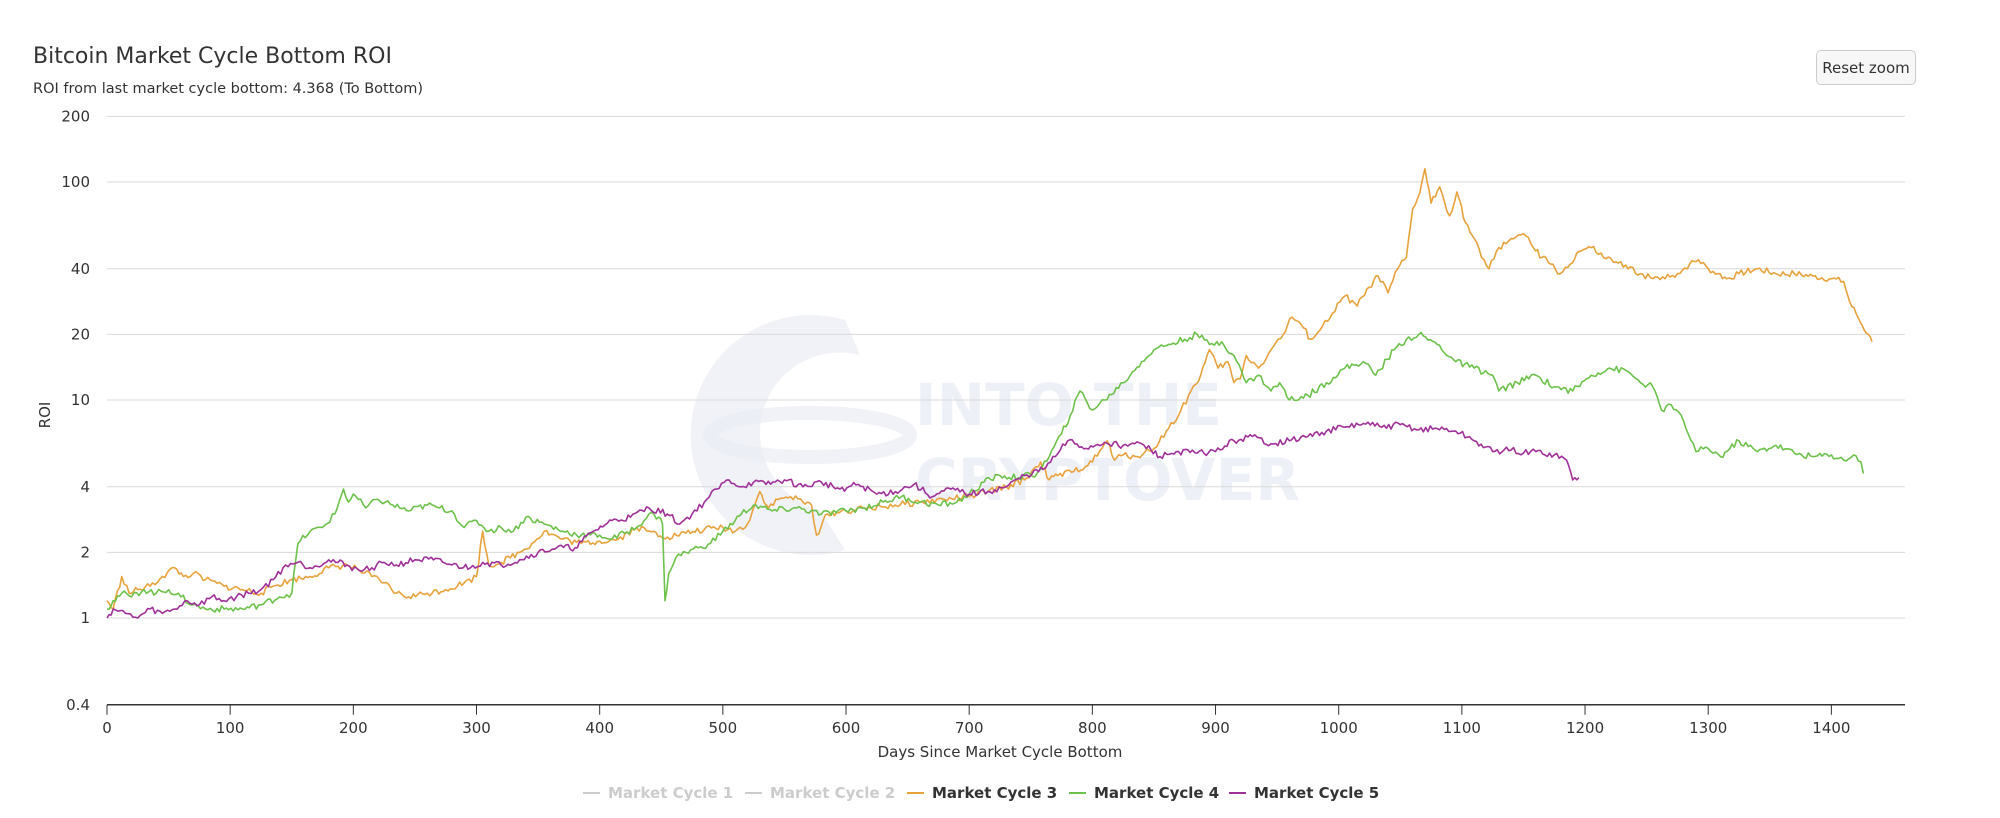 This screenshot has height=818, width=2000. Describe the element at coordinates (1585, 728) in the screenshot. I see `x-tick-label: 1200` at that location.